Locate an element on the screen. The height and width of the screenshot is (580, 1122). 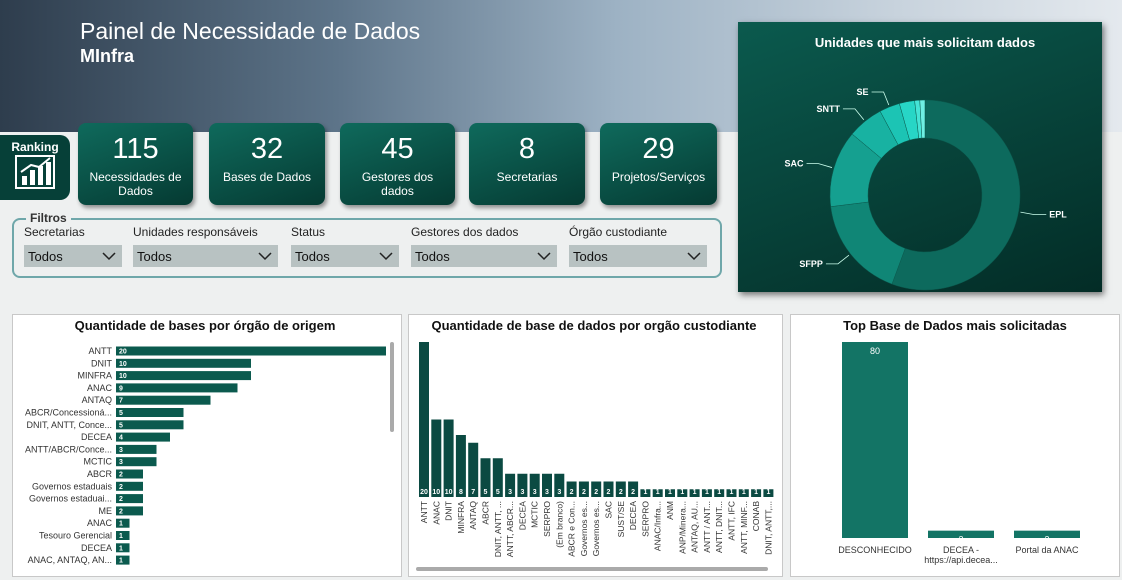
kpi-value: 8 is located at coordinates (527, 149).